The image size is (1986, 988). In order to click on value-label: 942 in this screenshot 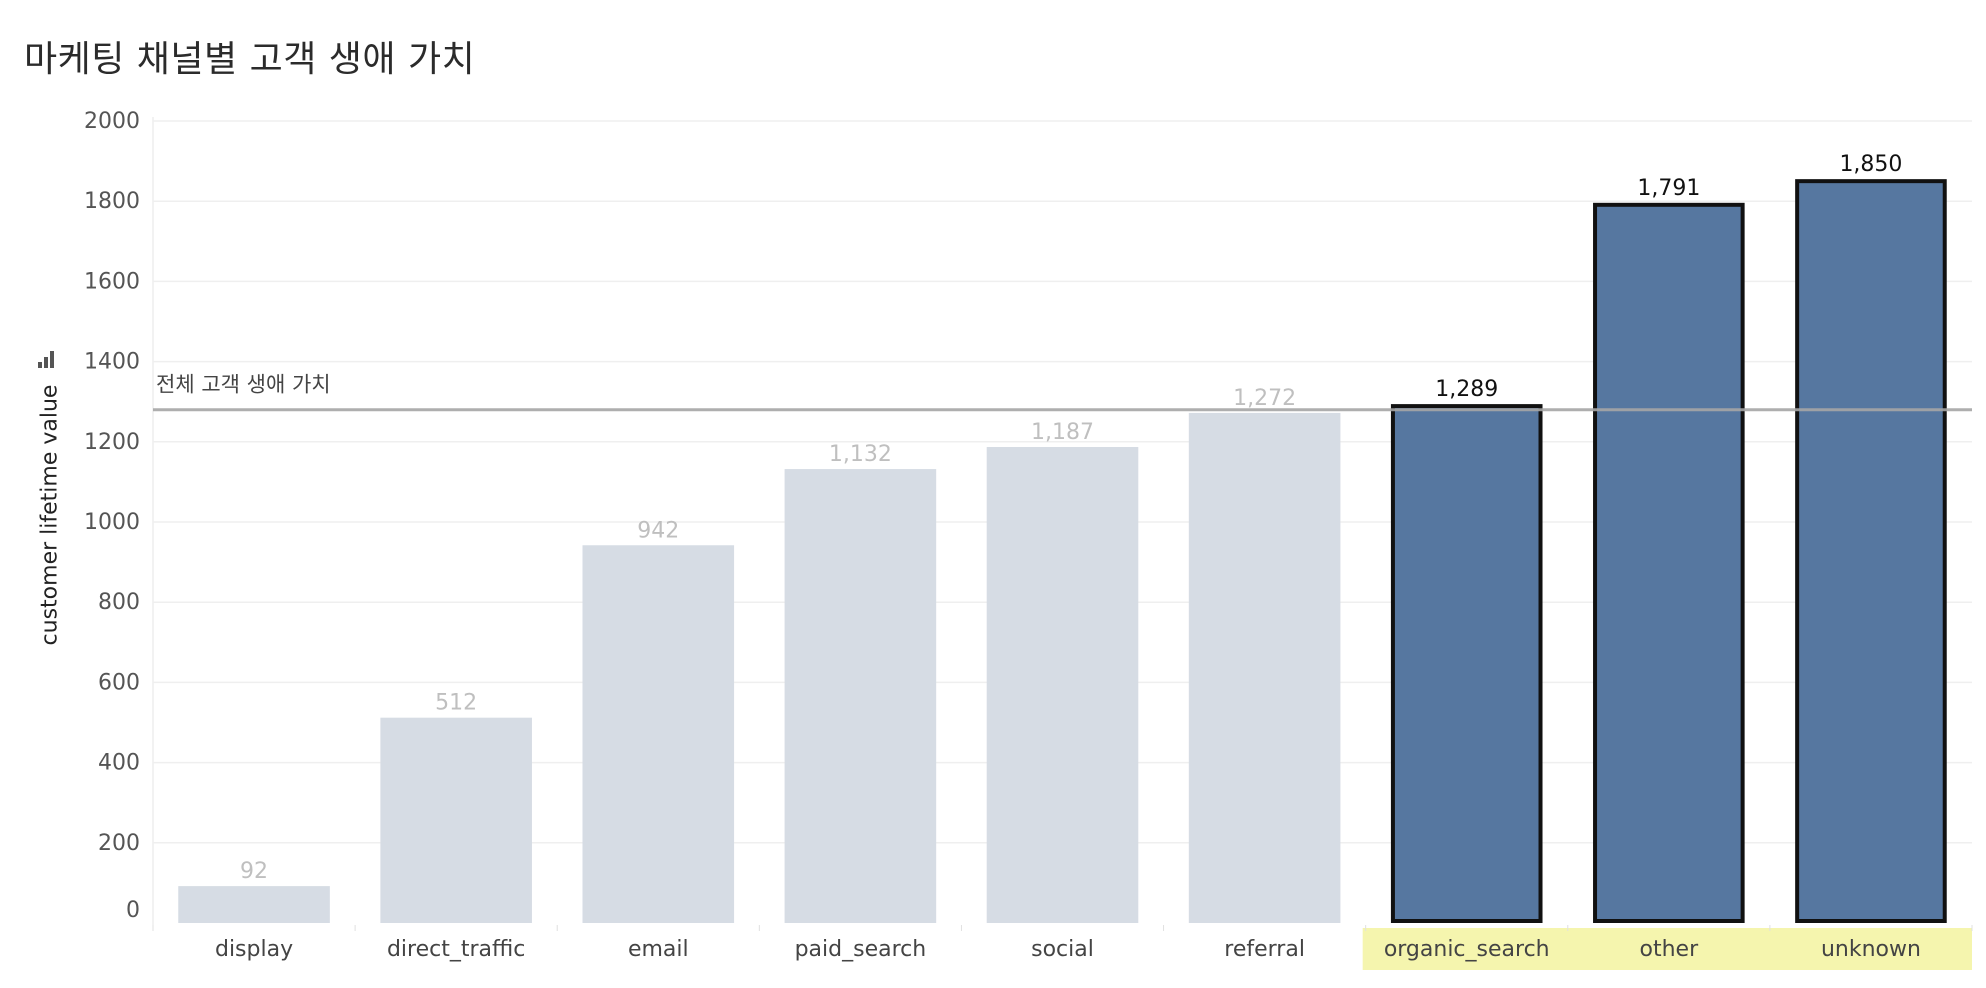, I will do `click(658, 530)`.